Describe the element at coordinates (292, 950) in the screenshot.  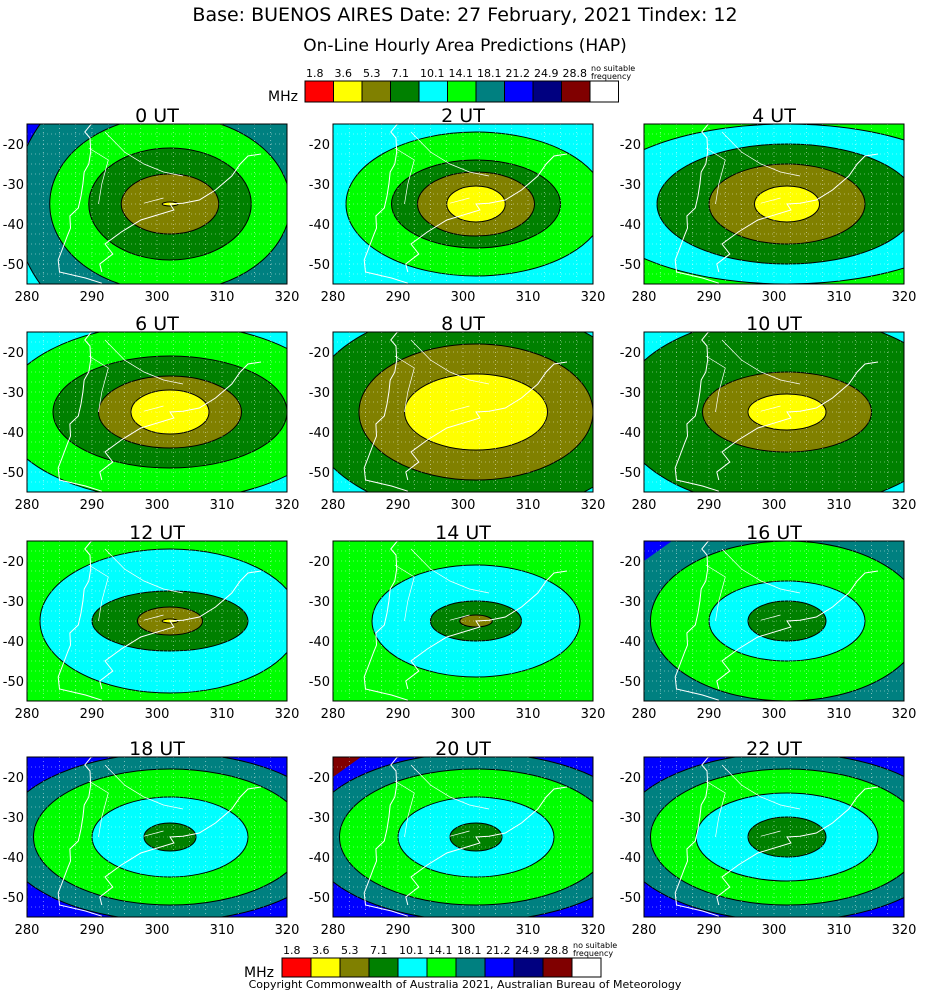
I see `legend-bottom-value: 1.8` at that location.